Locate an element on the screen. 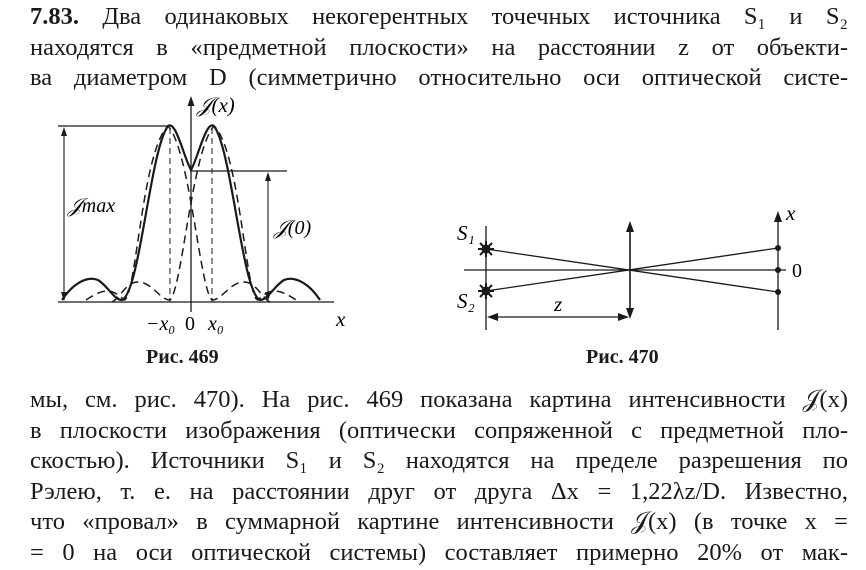 The width and height of the screenshot is (866, 570). fig469-x-label: x is located at coordinates (340, 319).